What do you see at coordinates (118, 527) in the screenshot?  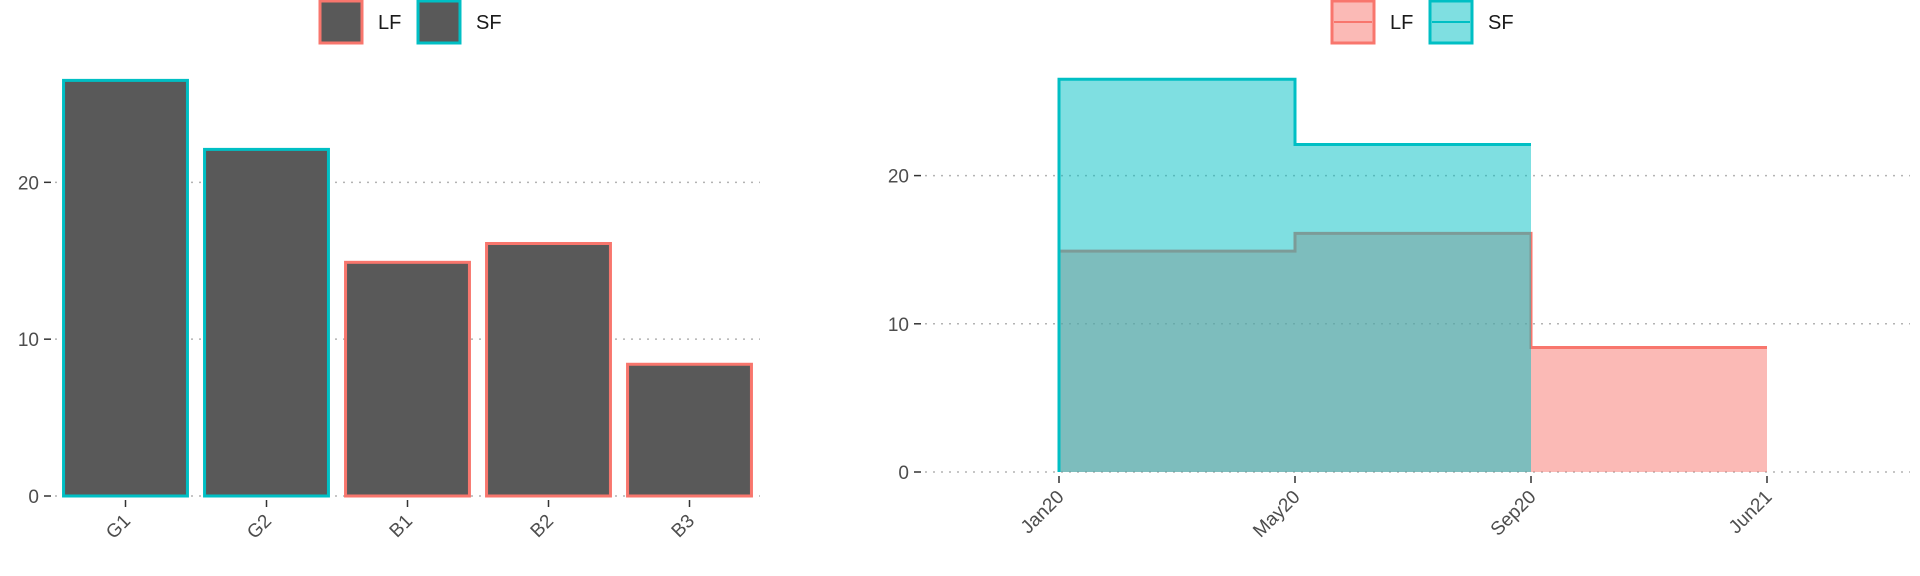 I see `bar-x-tick-label: G1` at bounding box center [118, 527].